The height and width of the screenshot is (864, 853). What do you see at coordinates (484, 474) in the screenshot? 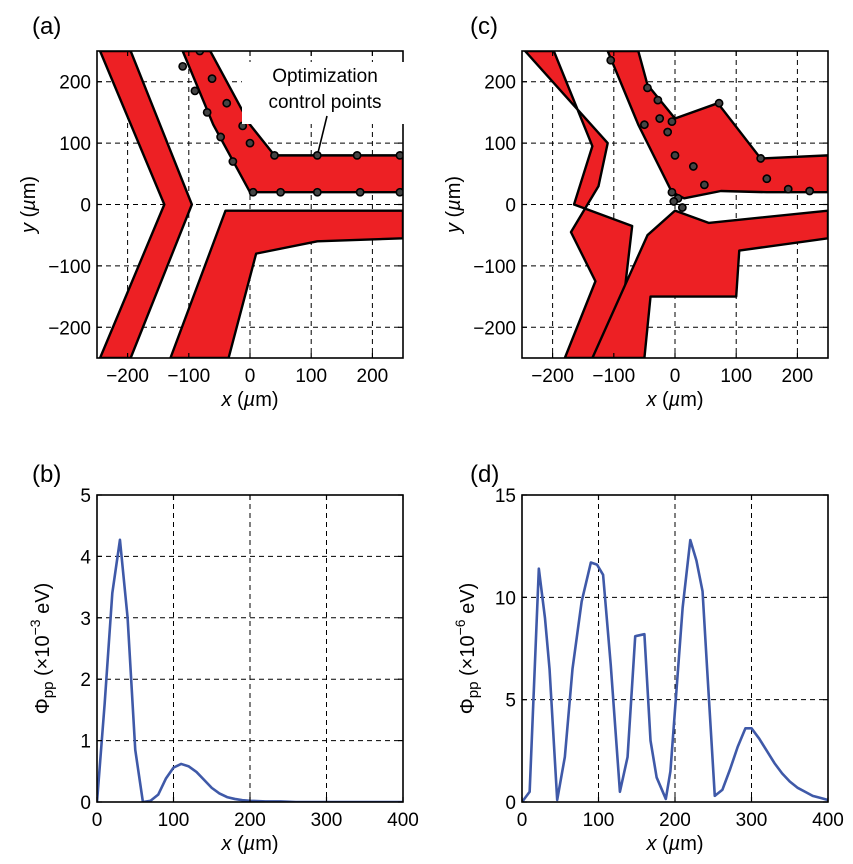
I see `panel-label: (d)` at bounding box center [484, 474].